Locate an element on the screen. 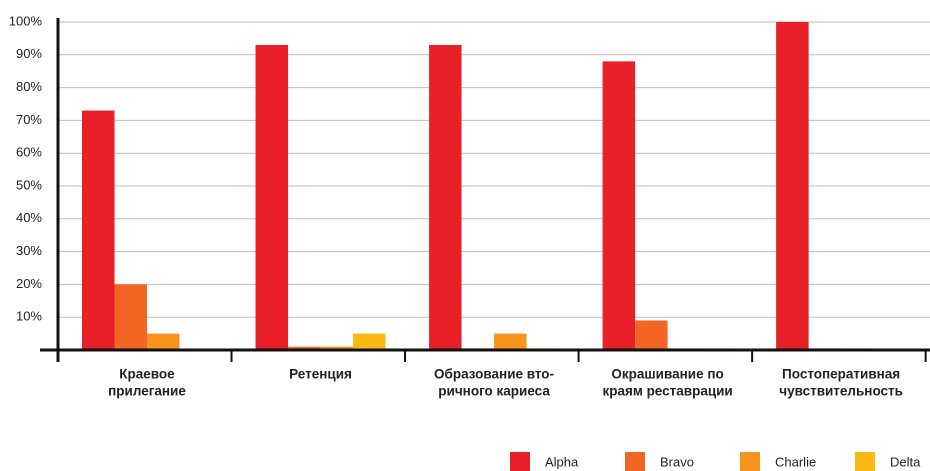 This screenshot has width=930, height=471. x-tick-label: Краевое is located at coordinates (147, 374).